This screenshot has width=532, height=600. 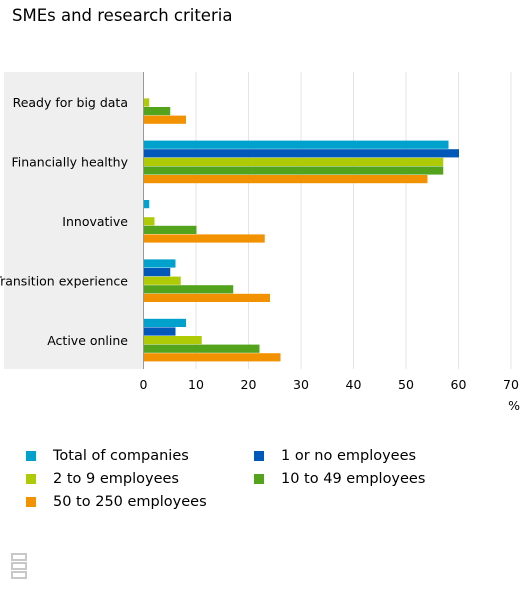 What do you see at coordinates (196, 384) in the screenshot?
I see `x-tick-label: 10` at bounding box center [196, 384].